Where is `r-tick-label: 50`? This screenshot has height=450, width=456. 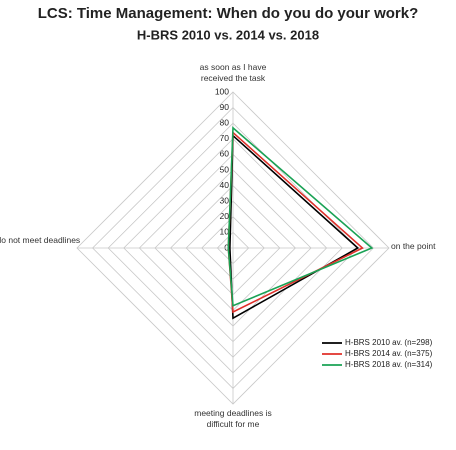
r-tick-label: 50 is located at coordinates (225, 169).